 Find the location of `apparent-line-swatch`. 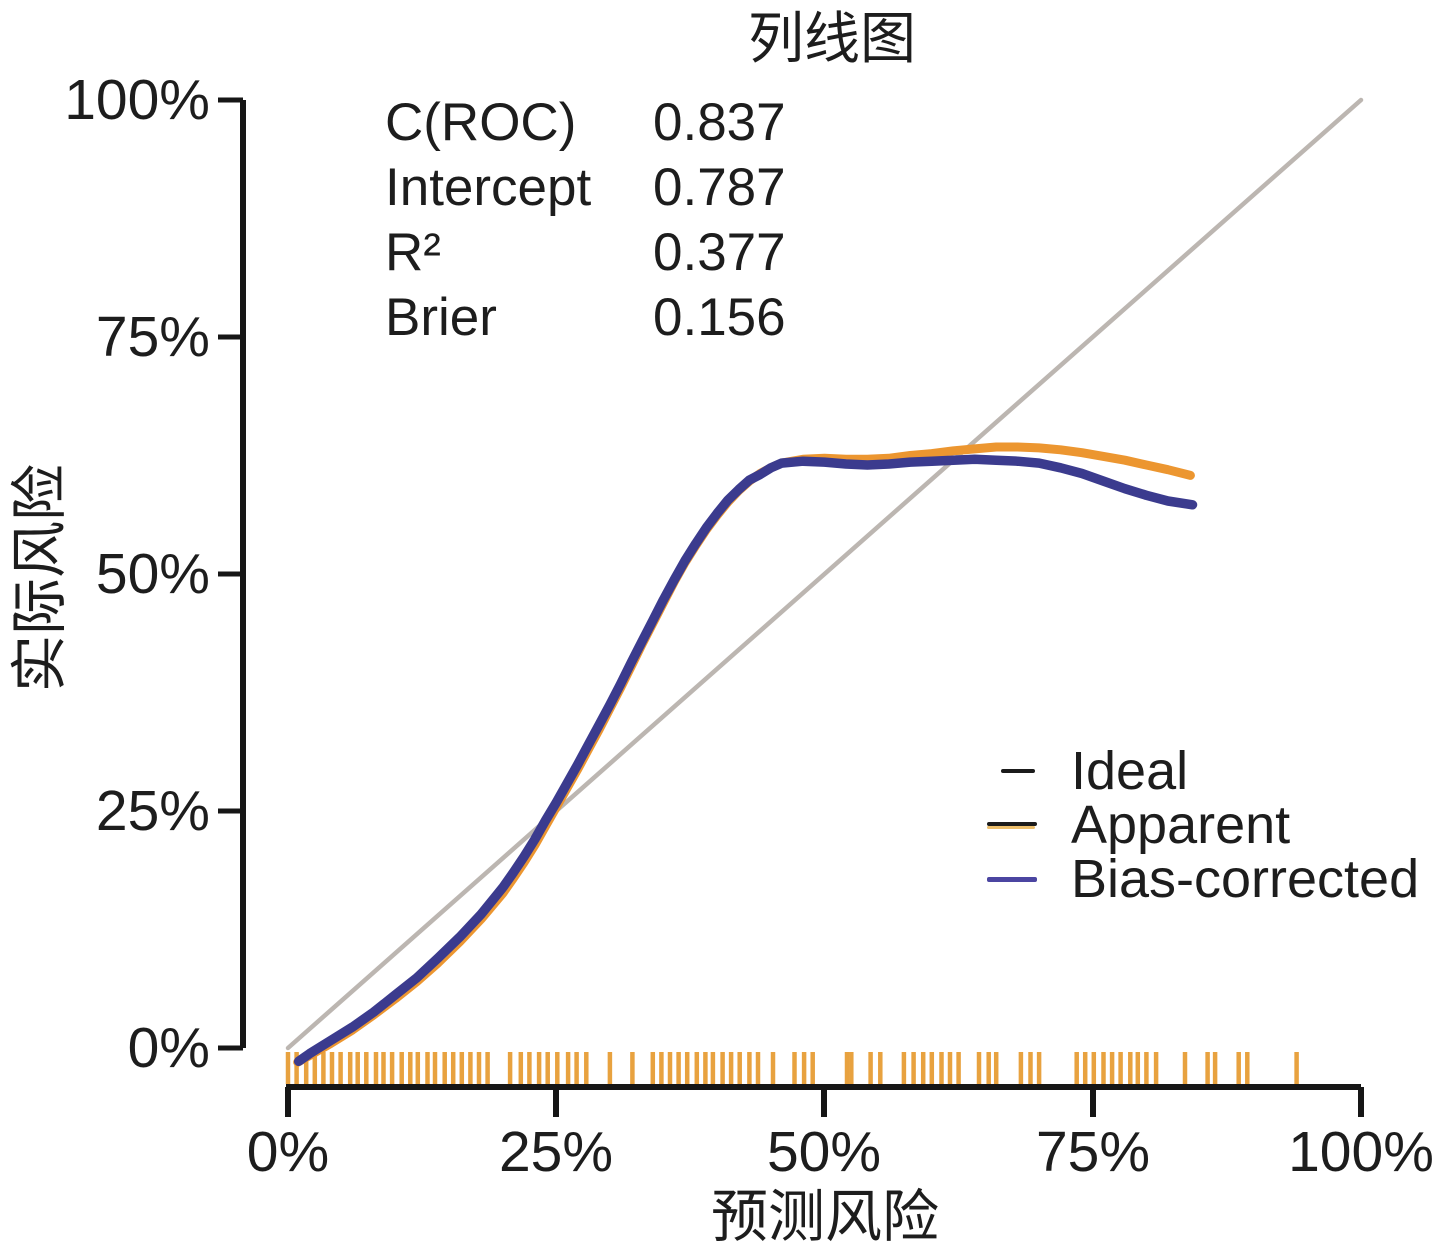

apparent-line-swatch is located at coordinates (1022, 825).